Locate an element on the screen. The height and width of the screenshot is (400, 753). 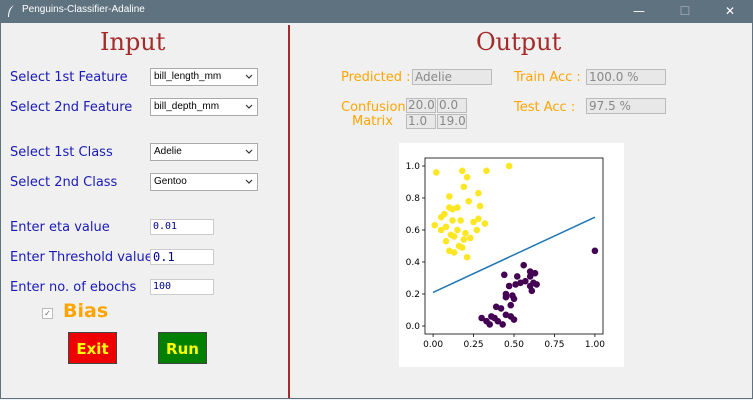
x-tick-label: 0.50 is located at coordinates (514, 345).